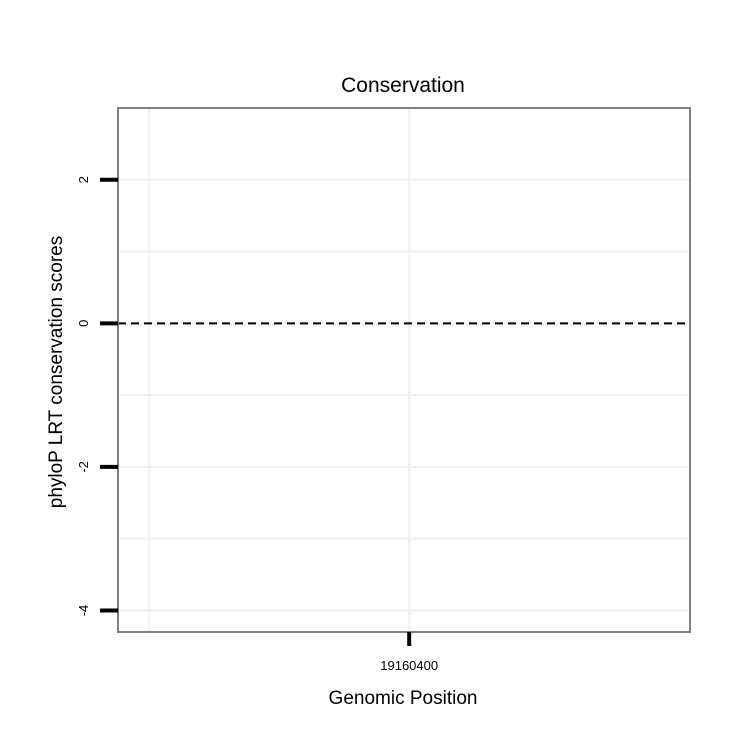  What do you see at coordinates (83, 467) in the screenshot?
I see `y-tick-label: -2` at bounding box center [83, 467].